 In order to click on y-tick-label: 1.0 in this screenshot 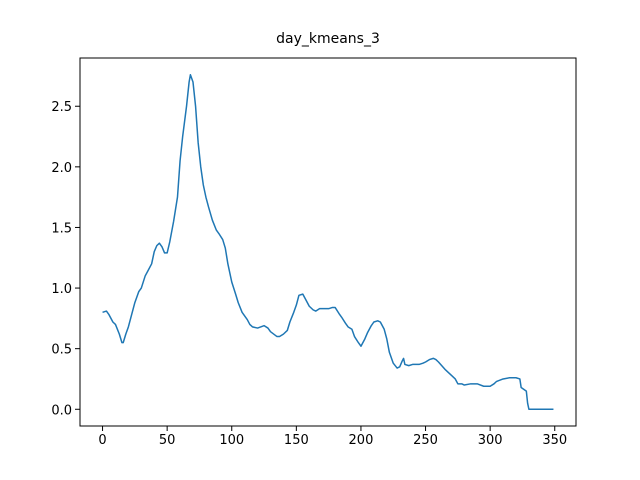, I will do `click(61, 289)`.